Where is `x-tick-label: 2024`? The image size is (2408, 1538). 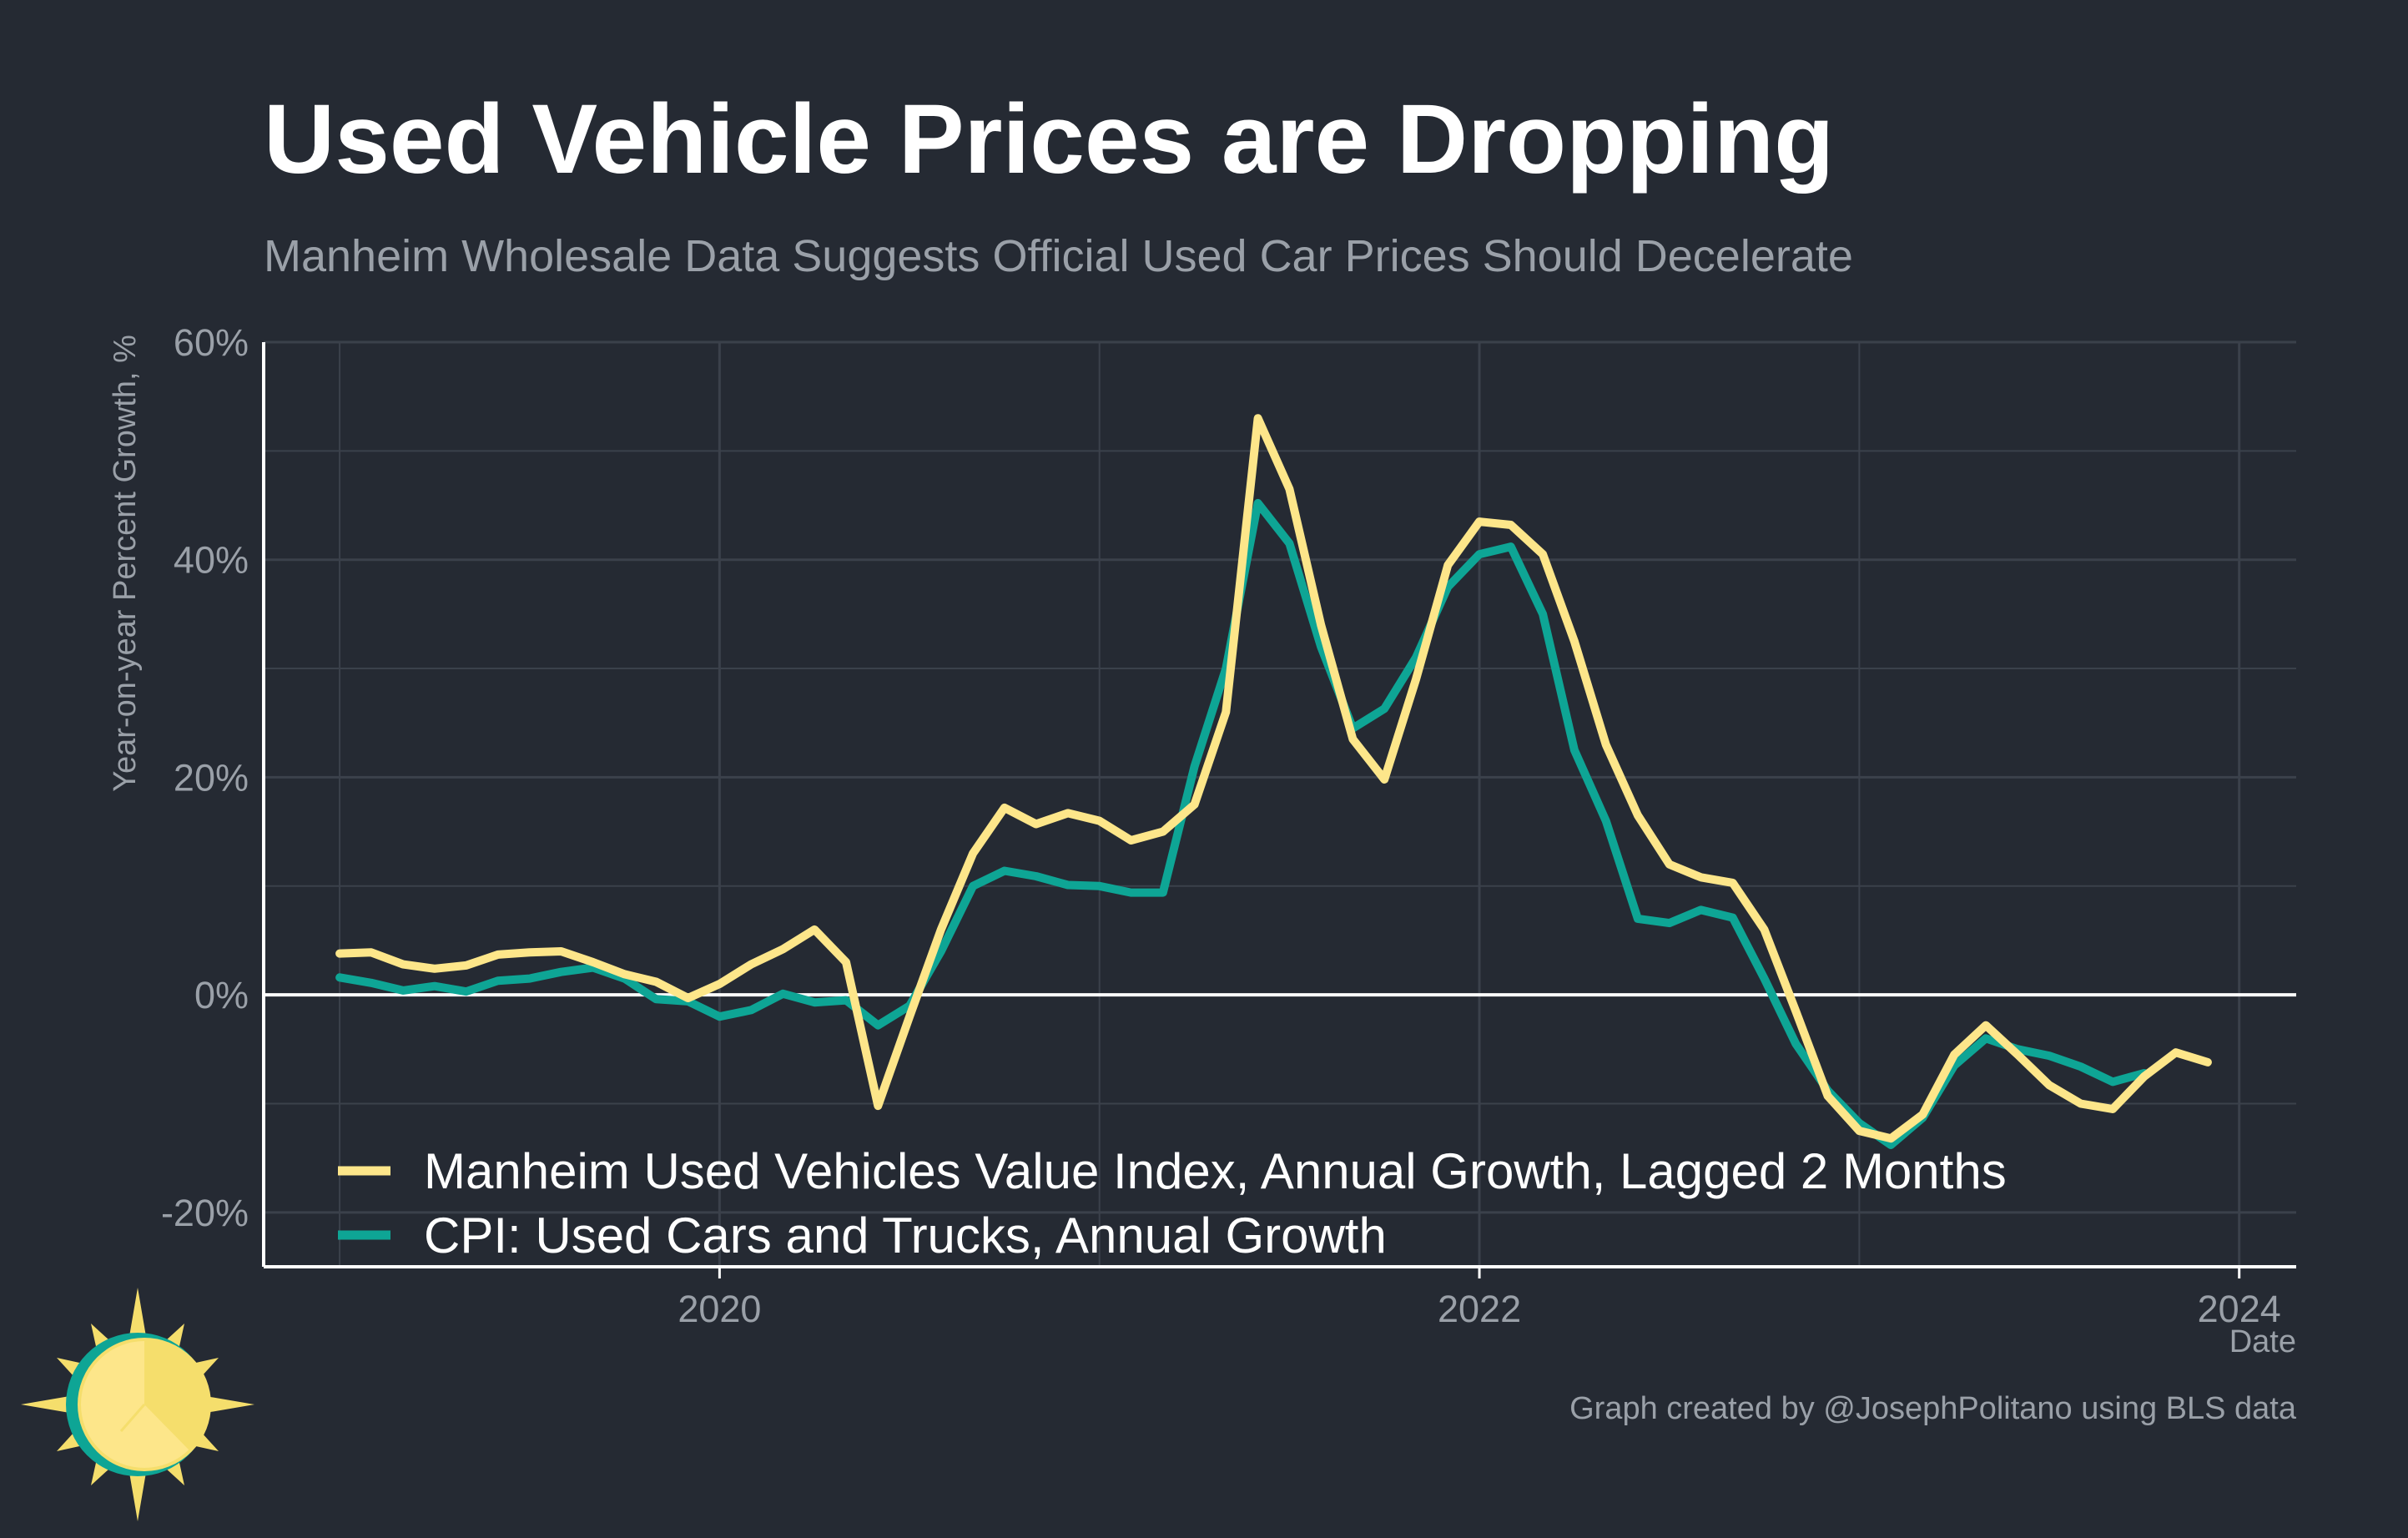 x-tick-label: 2024 is located at coordinates (2239, 1309).